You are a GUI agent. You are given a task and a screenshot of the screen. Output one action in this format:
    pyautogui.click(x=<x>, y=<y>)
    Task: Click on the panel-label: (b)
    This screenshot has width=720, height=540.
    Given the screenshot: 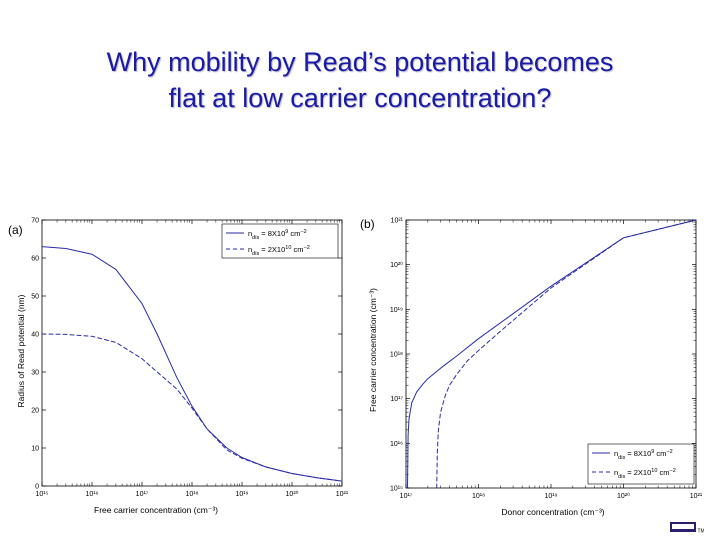 What is the action you would take?
    pyautogui.click(x=367, y=224)
    